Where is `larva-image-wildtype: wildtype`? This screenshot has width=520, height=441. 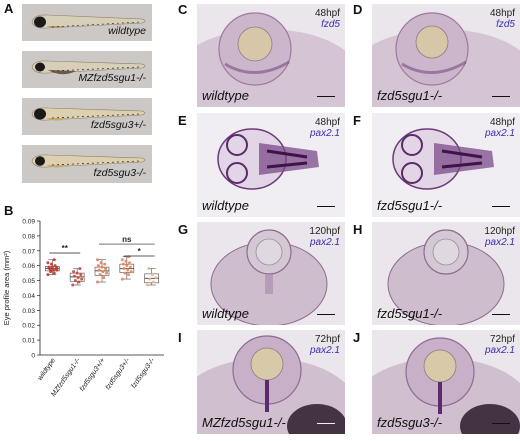 larva-image-wildtype: wildtype is located at coordinates (87, 22).